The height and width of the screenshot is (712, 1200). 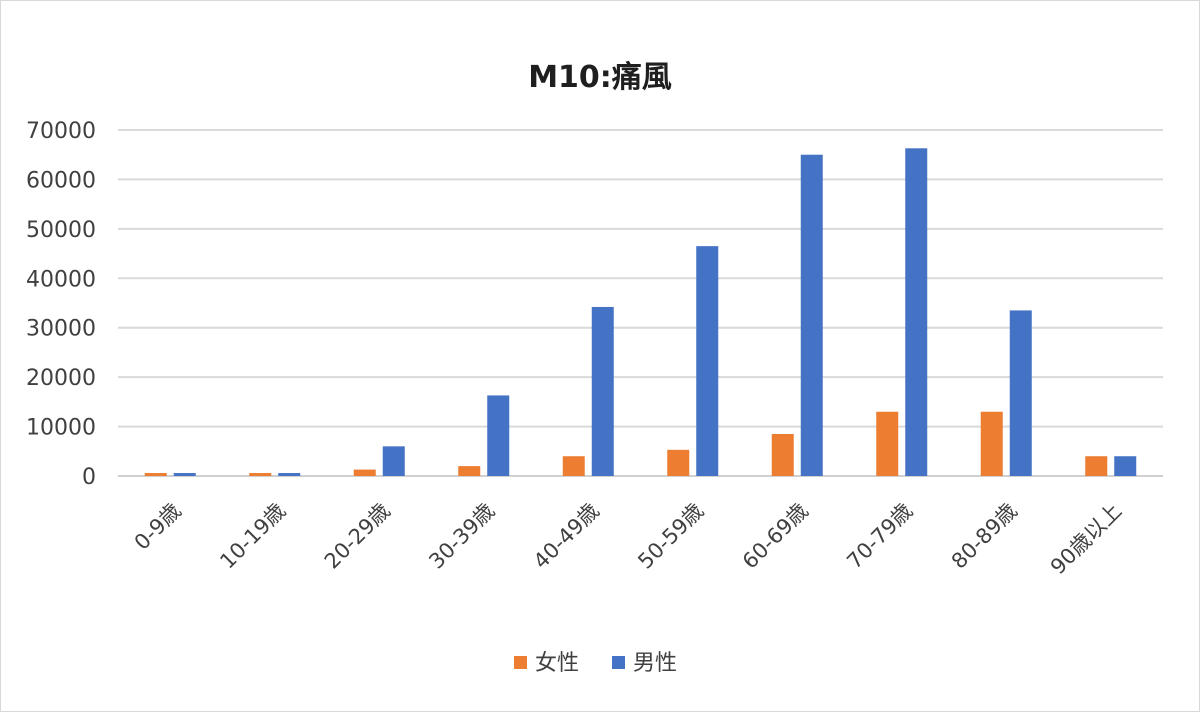 I want to click on y-axis-ticks: 0 10000 20000 30000 40000 50000 60000 70000, so click(x=61, y=304).